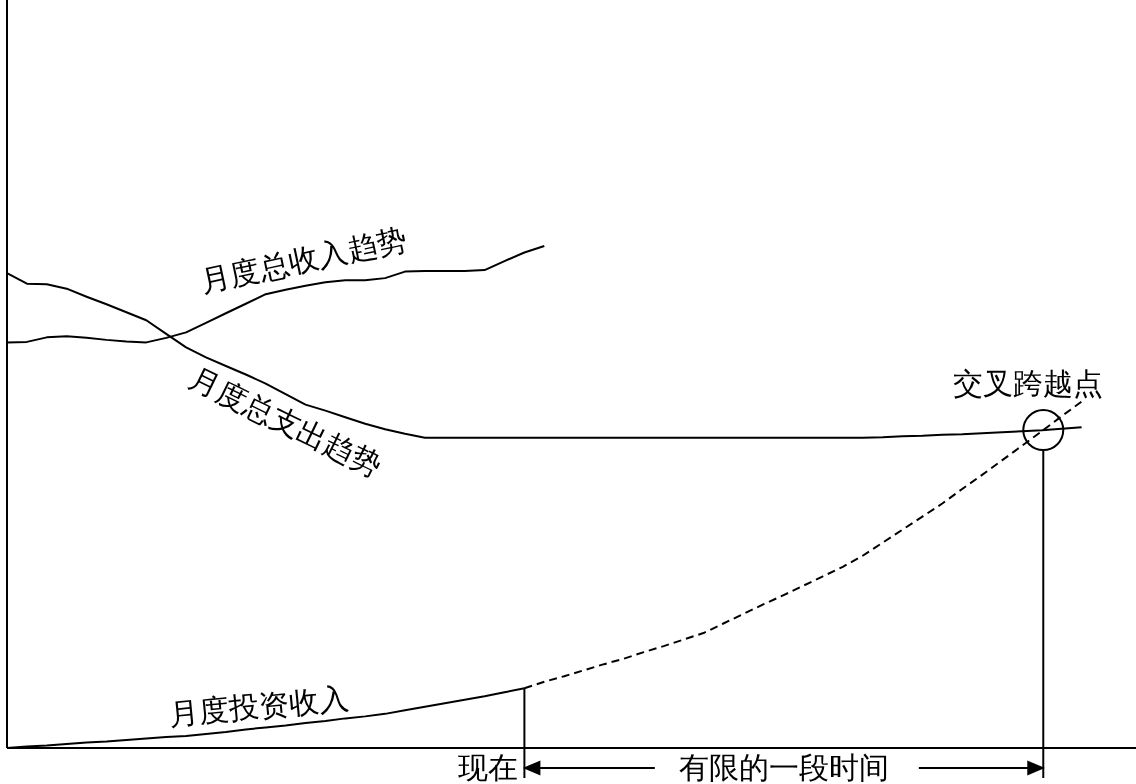  Describe the element at coordinates (1028, 384) in the screenshot. I see `annotation: 交叉跨越点` at that location.